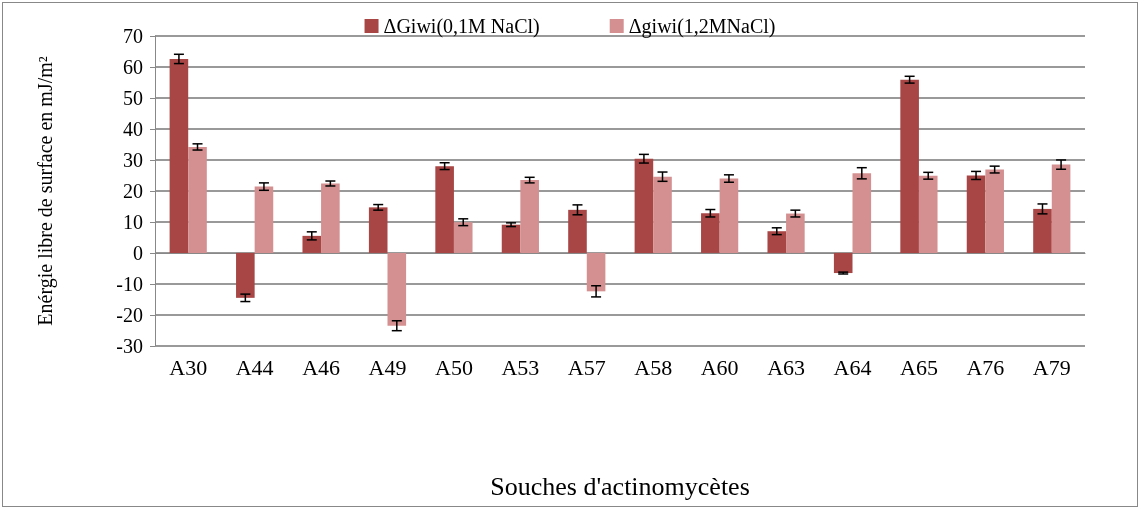 The width and height of the screenshot is (1142, 511). I want to click on y-tick-label: 30, so click(133, 159).